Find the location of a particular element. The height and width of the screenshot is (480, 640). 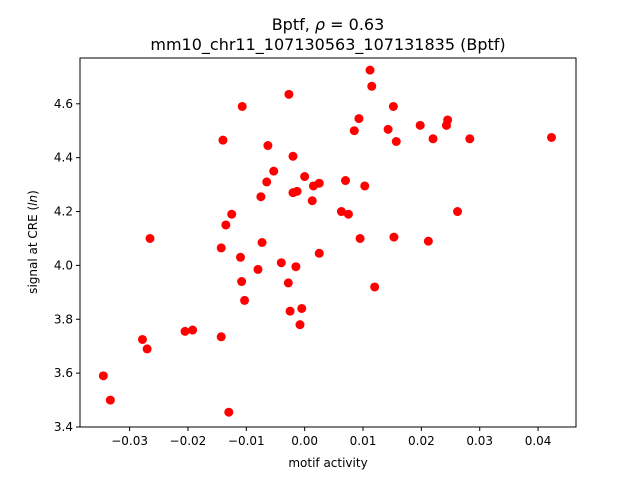

y-label-suffix: ) is located at coordinates (33, 192).